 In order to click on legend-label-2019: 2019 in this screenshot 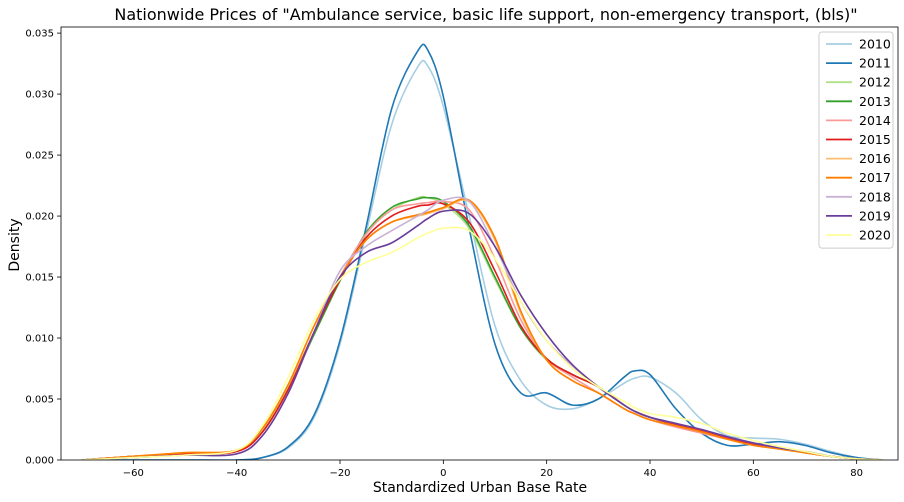, I will do `click(875, 215)`.